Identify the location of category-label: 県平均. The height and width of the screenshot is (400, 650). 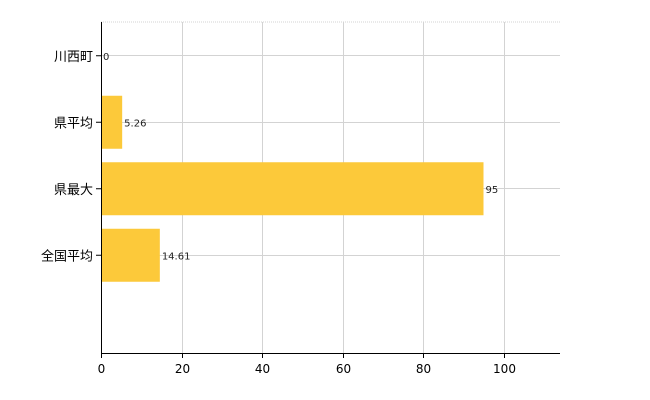
(73, 123).